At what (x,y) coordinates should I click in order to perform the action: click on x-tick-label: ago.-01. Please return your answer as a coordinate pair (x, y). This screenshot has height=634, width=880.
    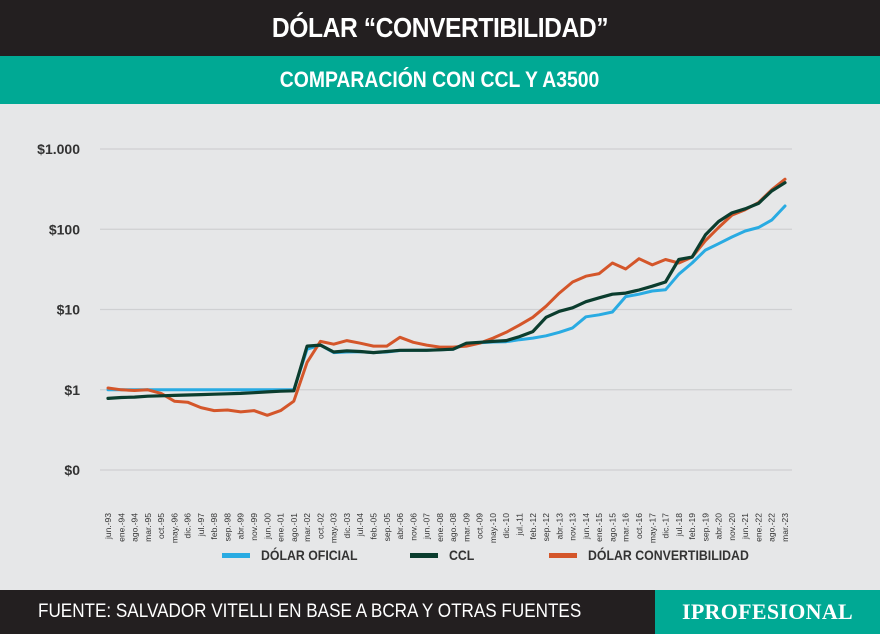
    Looking at the image, I should click on (294, 527).